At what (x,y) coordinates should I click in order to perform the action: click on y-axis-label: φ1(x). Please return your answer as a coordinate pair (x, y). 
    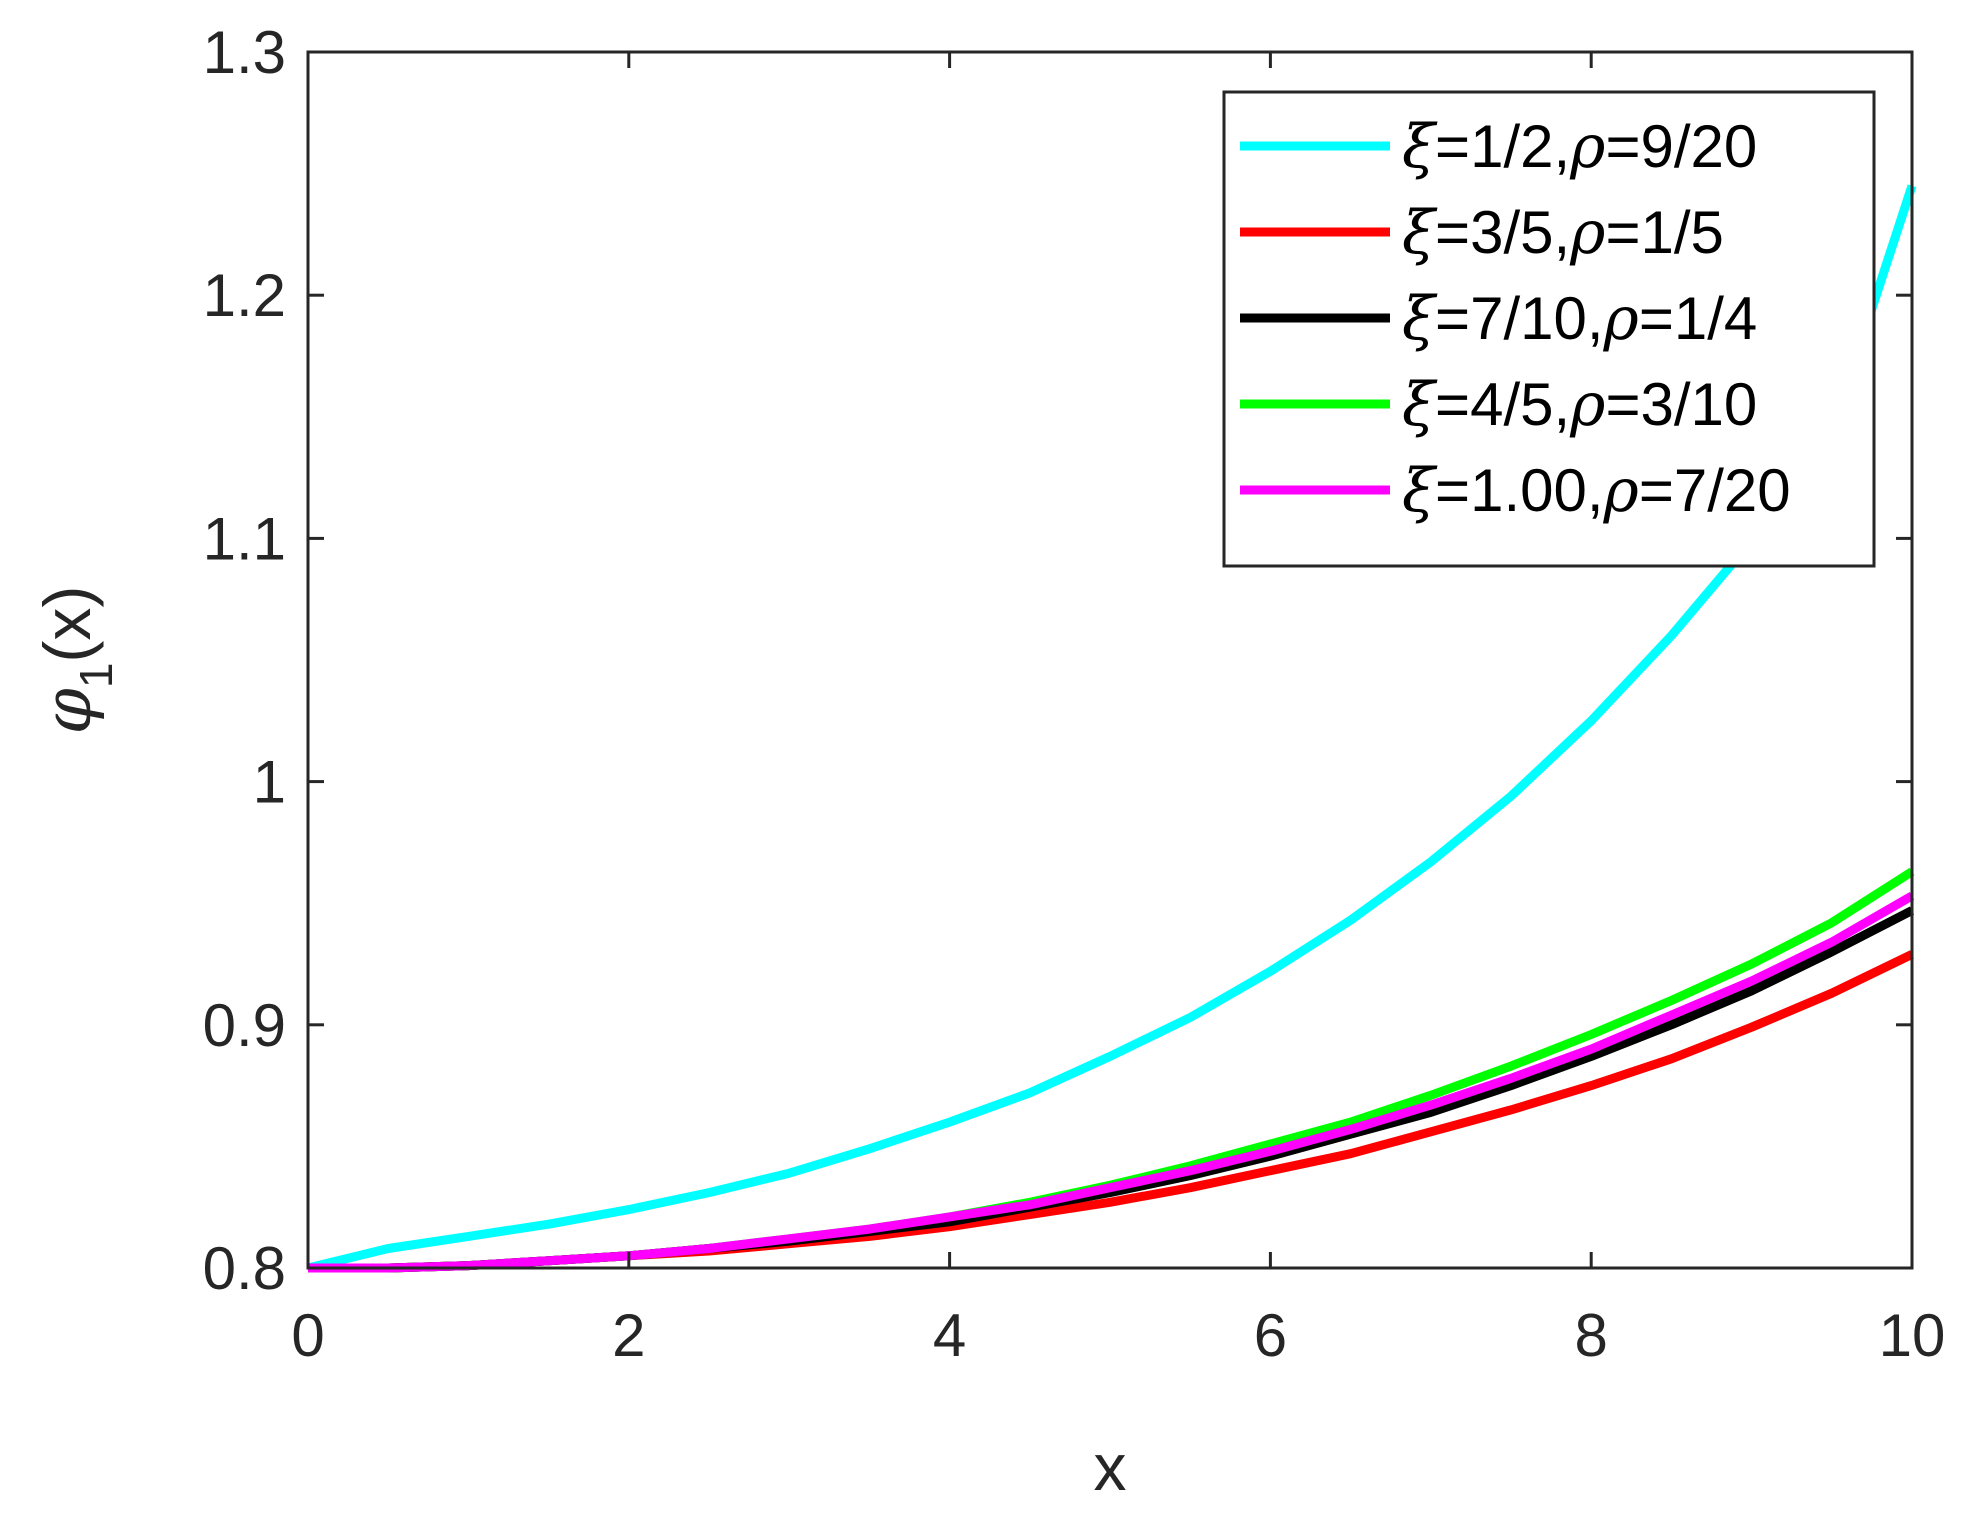
    Looking at the image, I should click on (75, 660).